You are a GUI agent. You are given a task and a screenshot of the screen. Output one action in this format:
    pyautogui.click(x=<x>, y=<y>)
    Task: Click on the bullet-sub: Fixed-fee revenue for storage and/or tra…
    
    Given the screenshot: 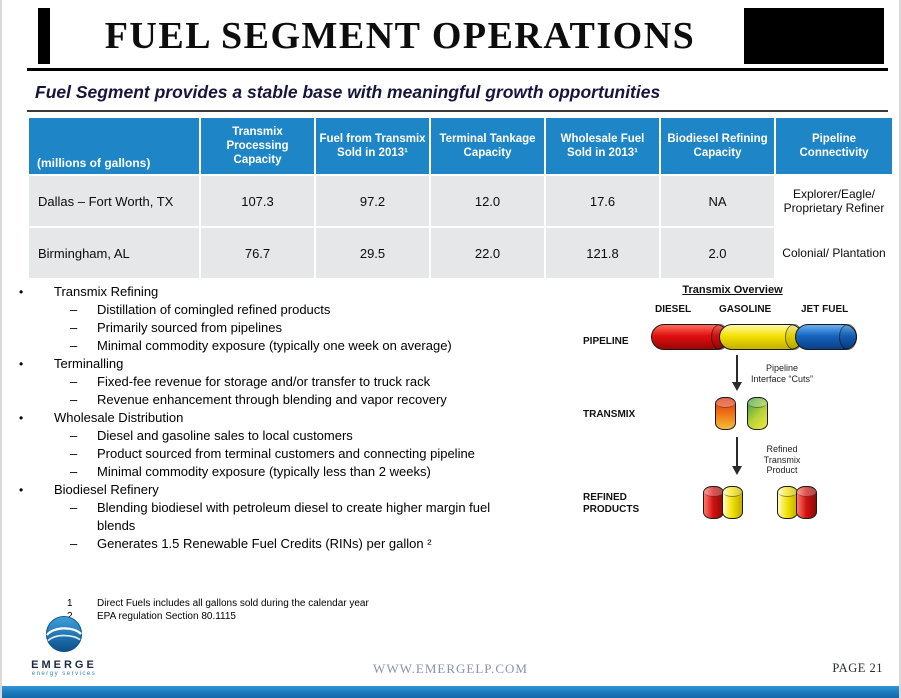 What is the action you would take?
    pyautogui.click(x=262, y=382)
    